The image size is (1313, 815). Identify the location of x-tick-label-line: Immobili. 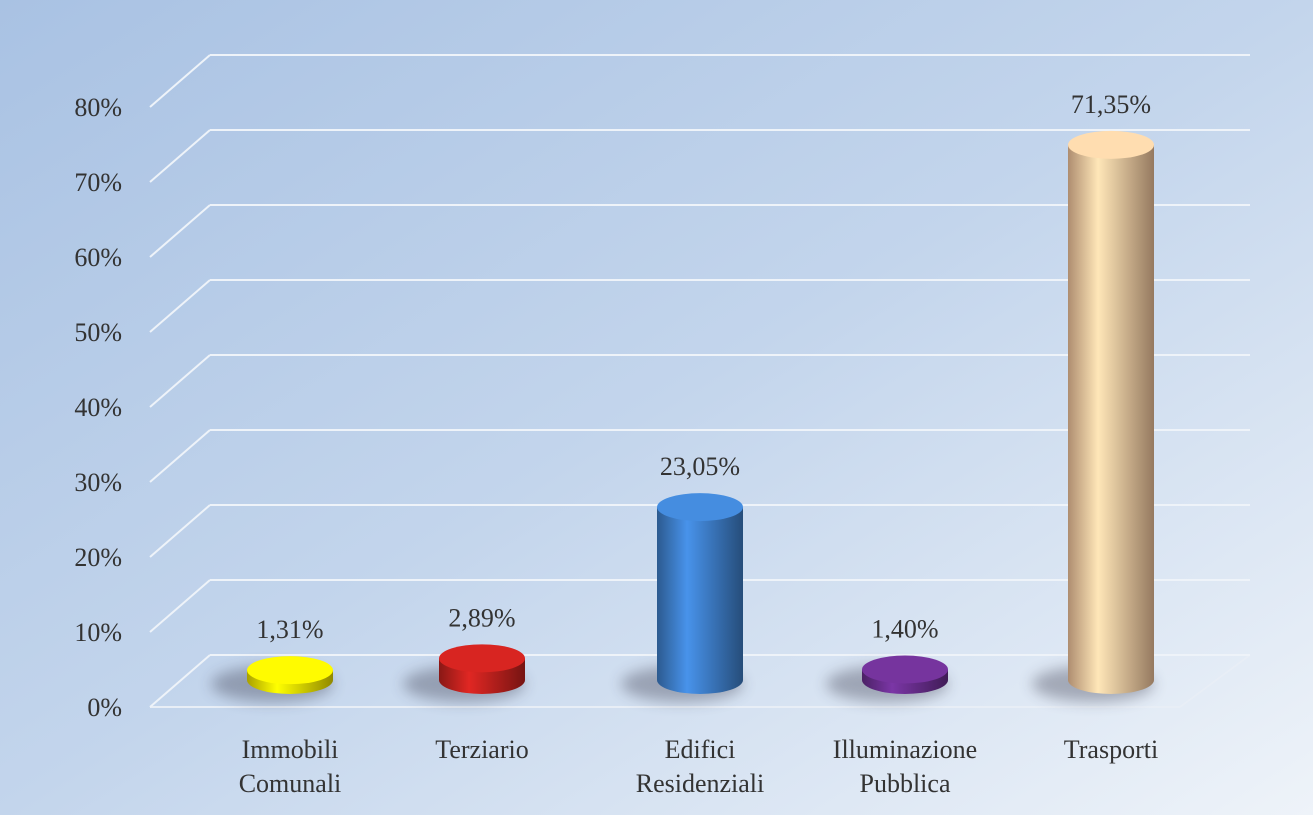
(290, 749).